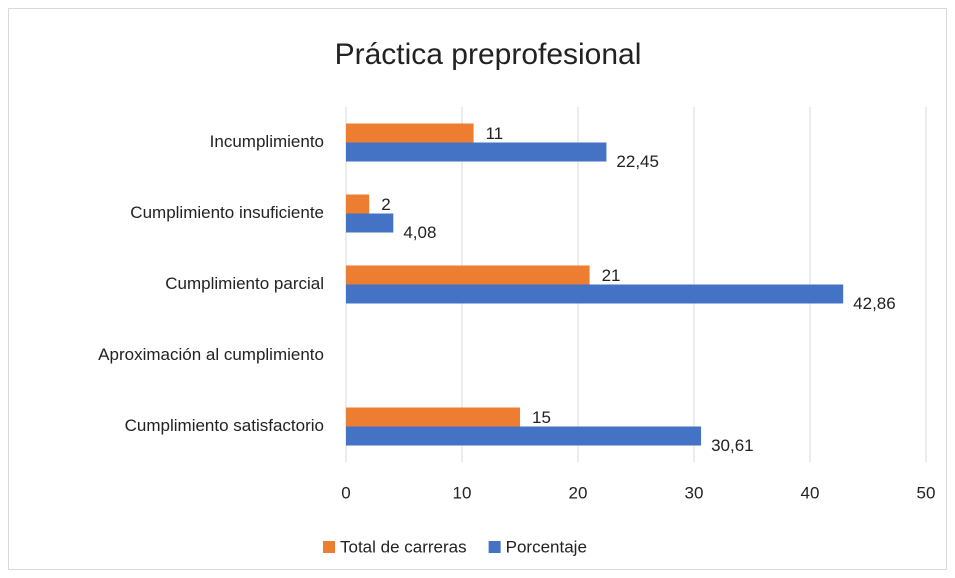 This screenshot has height=578, width=955. Describe the element at coordinates (403, 546) in the screenshot. I see `legend-label: Total de carreras` at that location.